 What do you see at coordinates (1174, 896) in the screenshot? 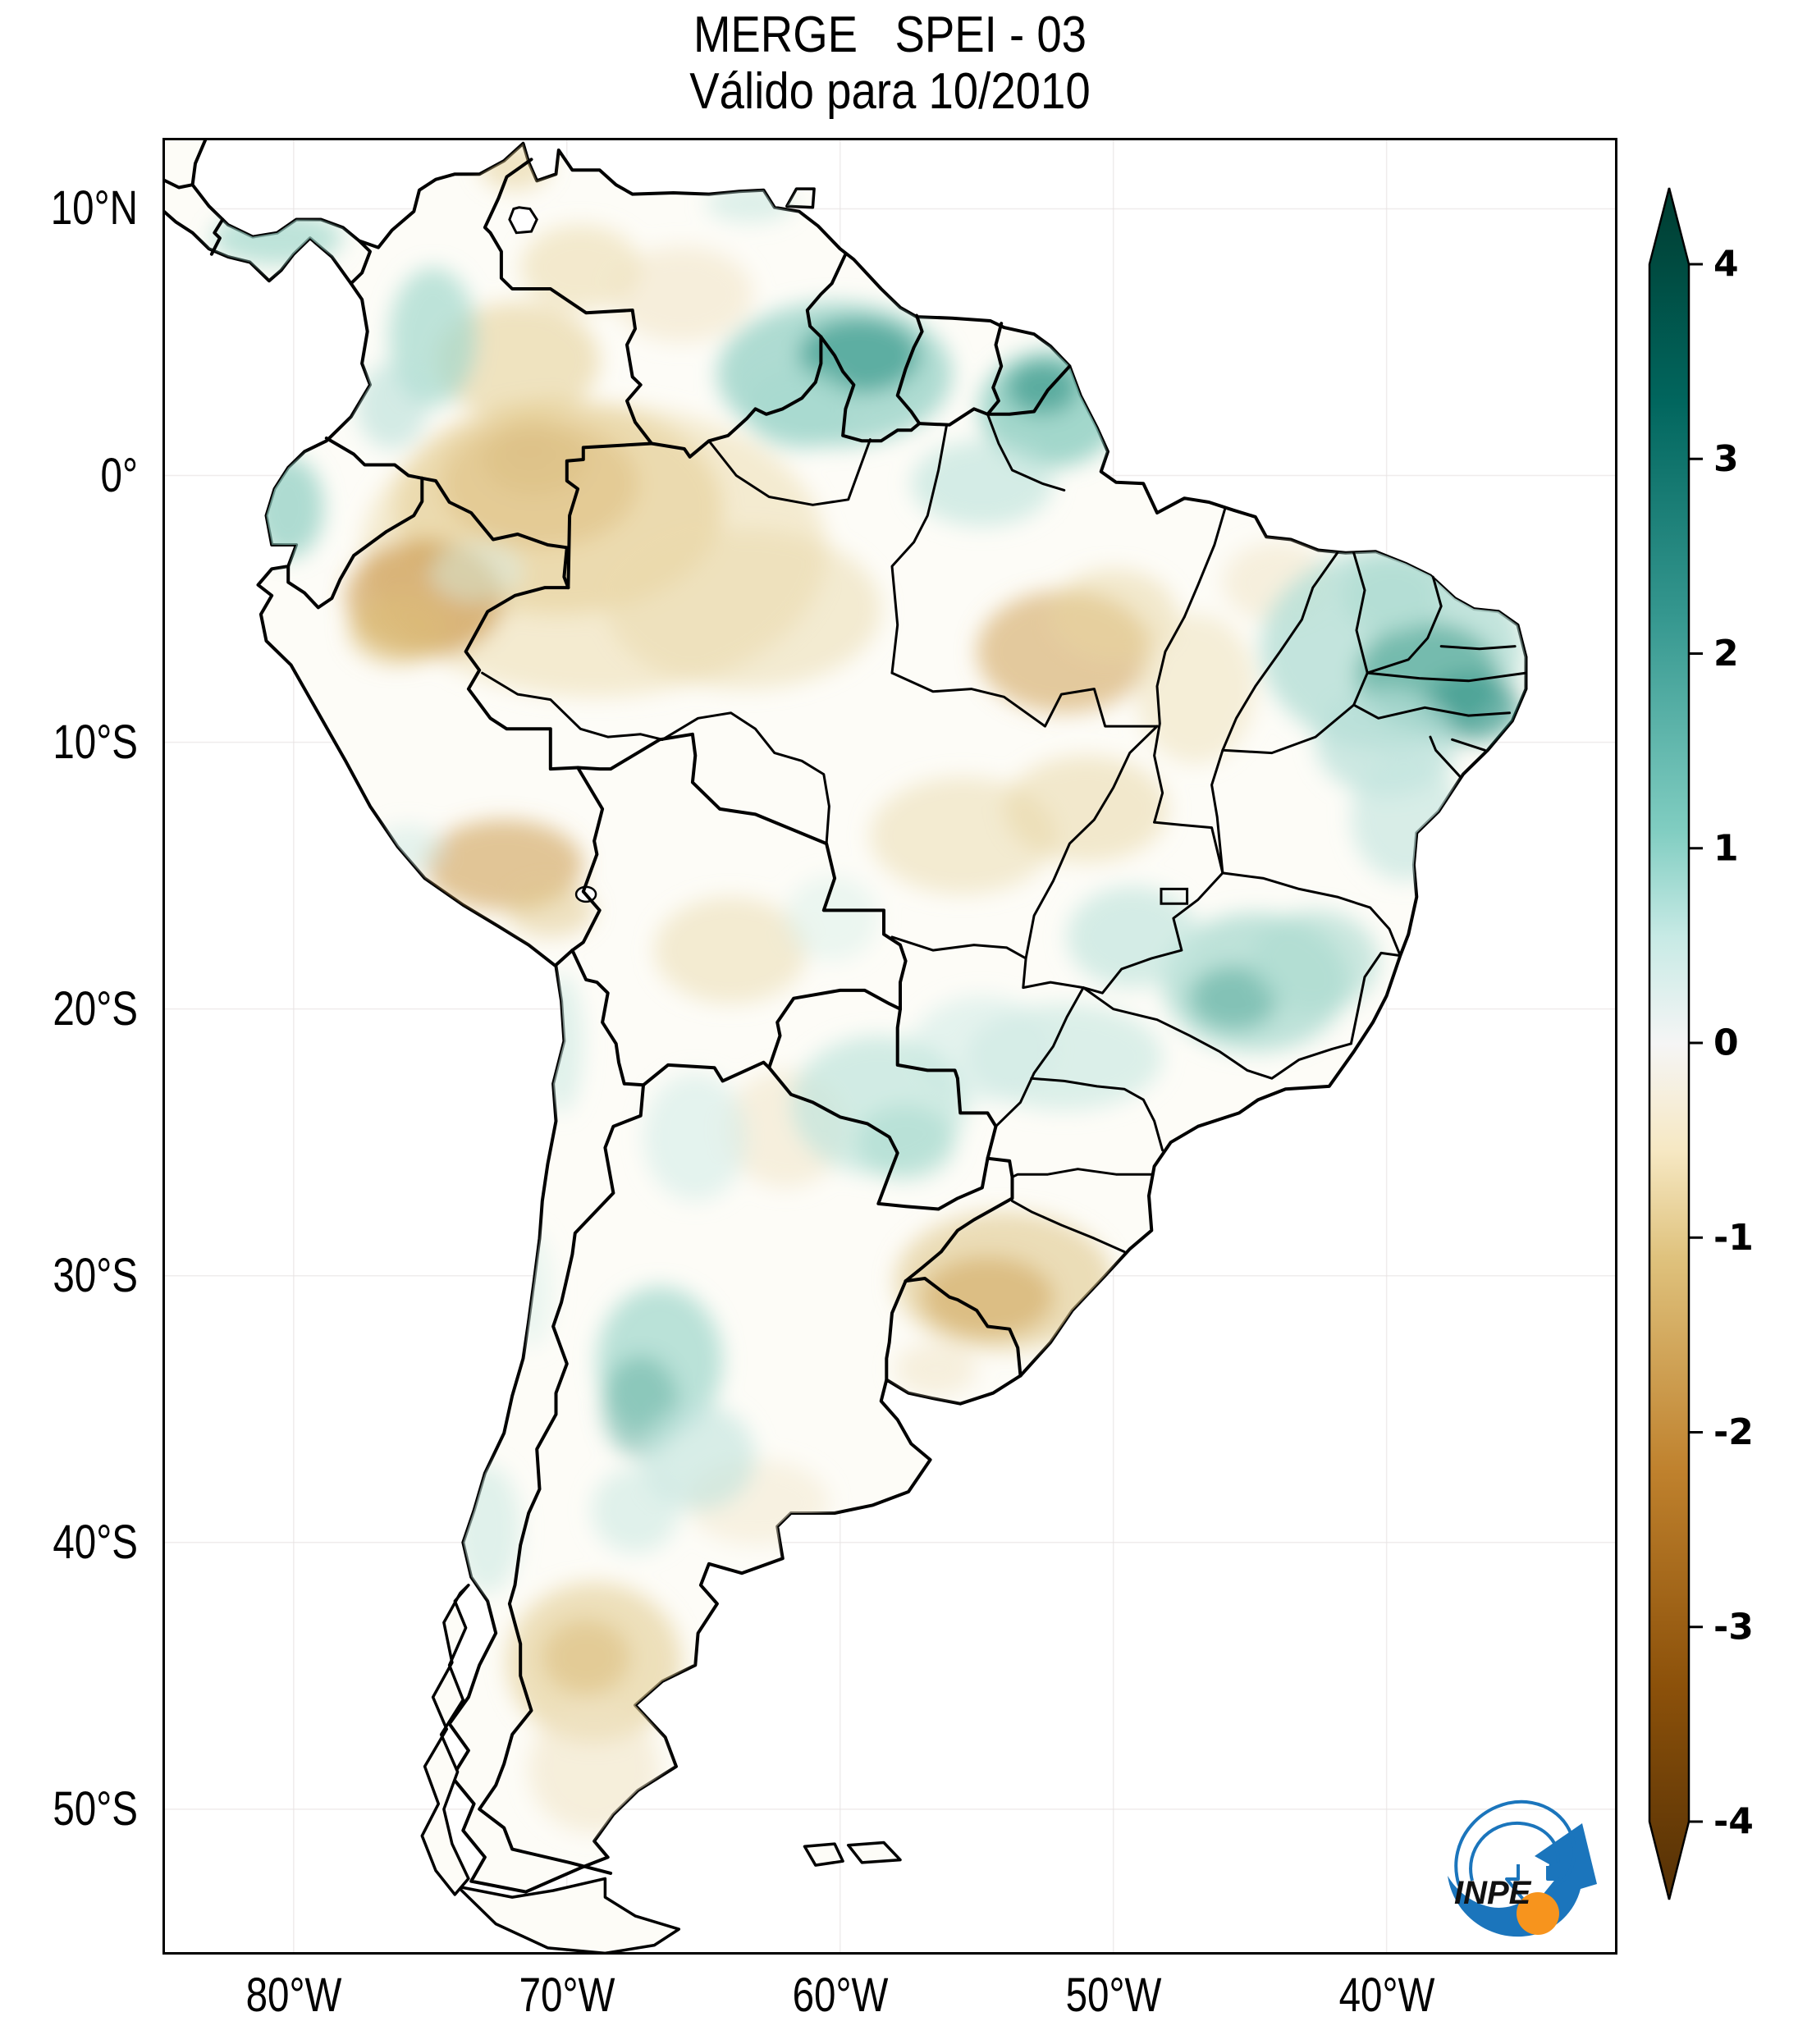
I see `state-border-df` at bounding box center [1174, 896].